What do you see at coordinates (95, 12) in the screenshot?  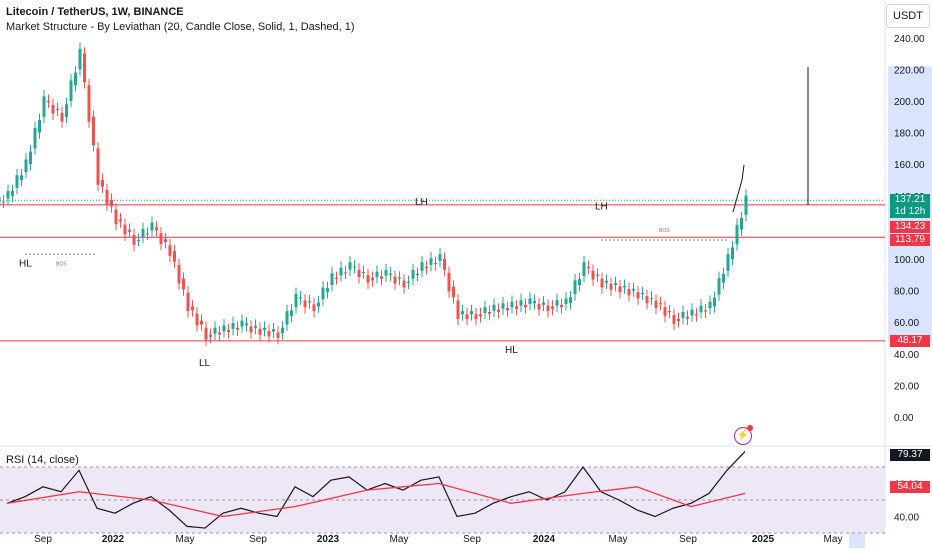 I see `symbol-title: Litecoin / TetherUS, 1W, BINANCE` at bounding box center [95, 12].